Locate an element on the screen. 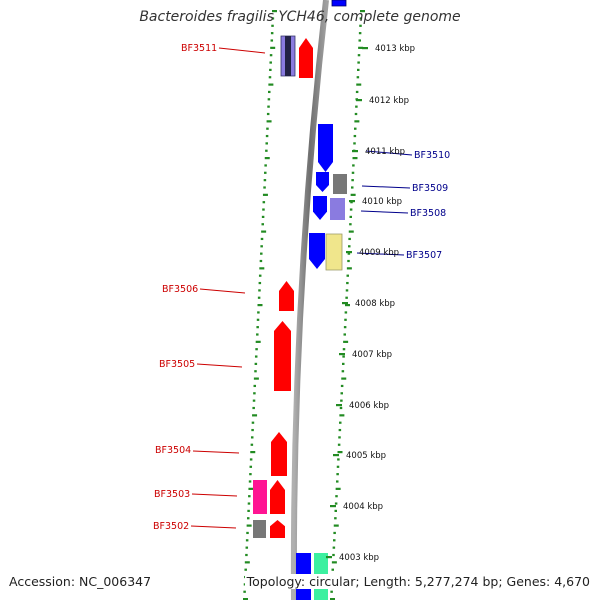 Image resolution: width=600 pixels, height=600 pixels. kbp-tick-label: 4003 kbp is located at coordinates (359, 558).